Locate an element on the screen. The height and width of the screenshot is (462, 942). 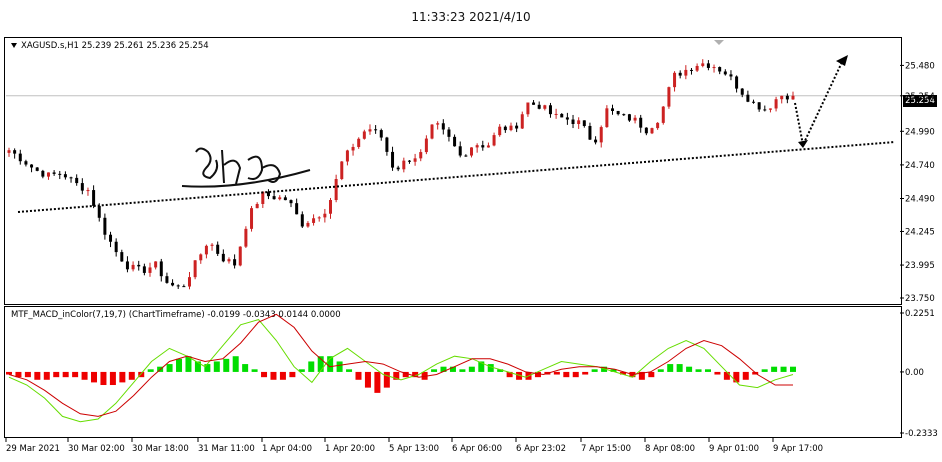
ohlc-values: 25.239 25.261 25.236 25.254 is located at coordinates (145, 46).